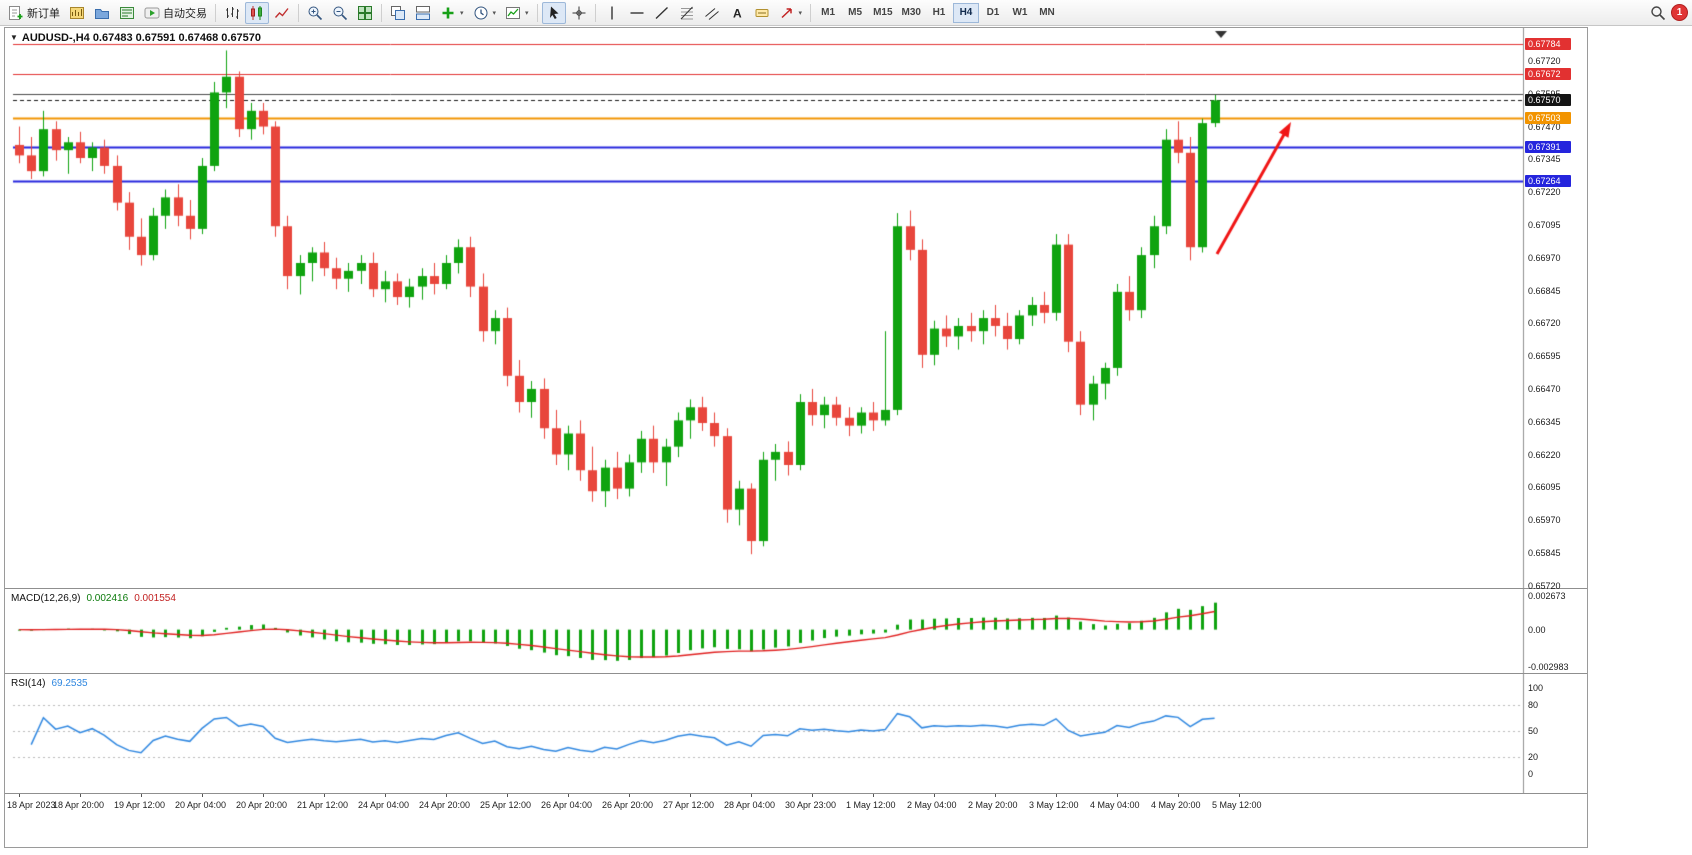 This screenshot has height=855, width=1692. I want to click on add-indicator-icon, so click(448, 12).